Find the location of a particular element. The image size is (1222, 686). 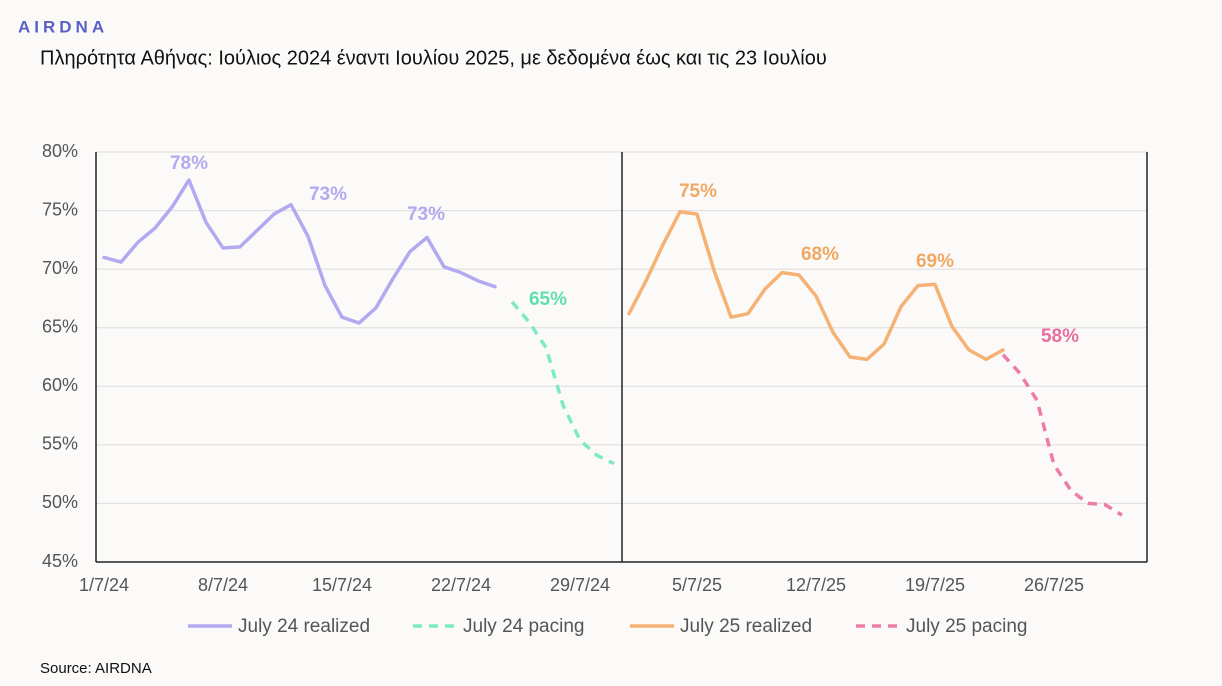

x-tick-label: 29/7/24 is located at coordinates (580, 585).